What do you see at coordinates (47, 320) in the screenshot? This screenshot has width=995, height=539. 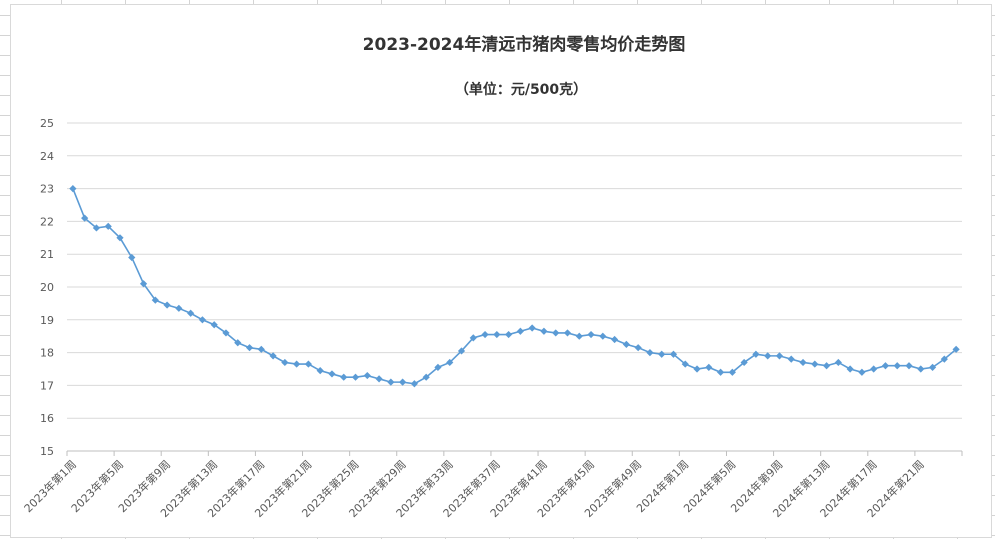 I see `y-tick-label: 19` at bounding box center [47, 320].